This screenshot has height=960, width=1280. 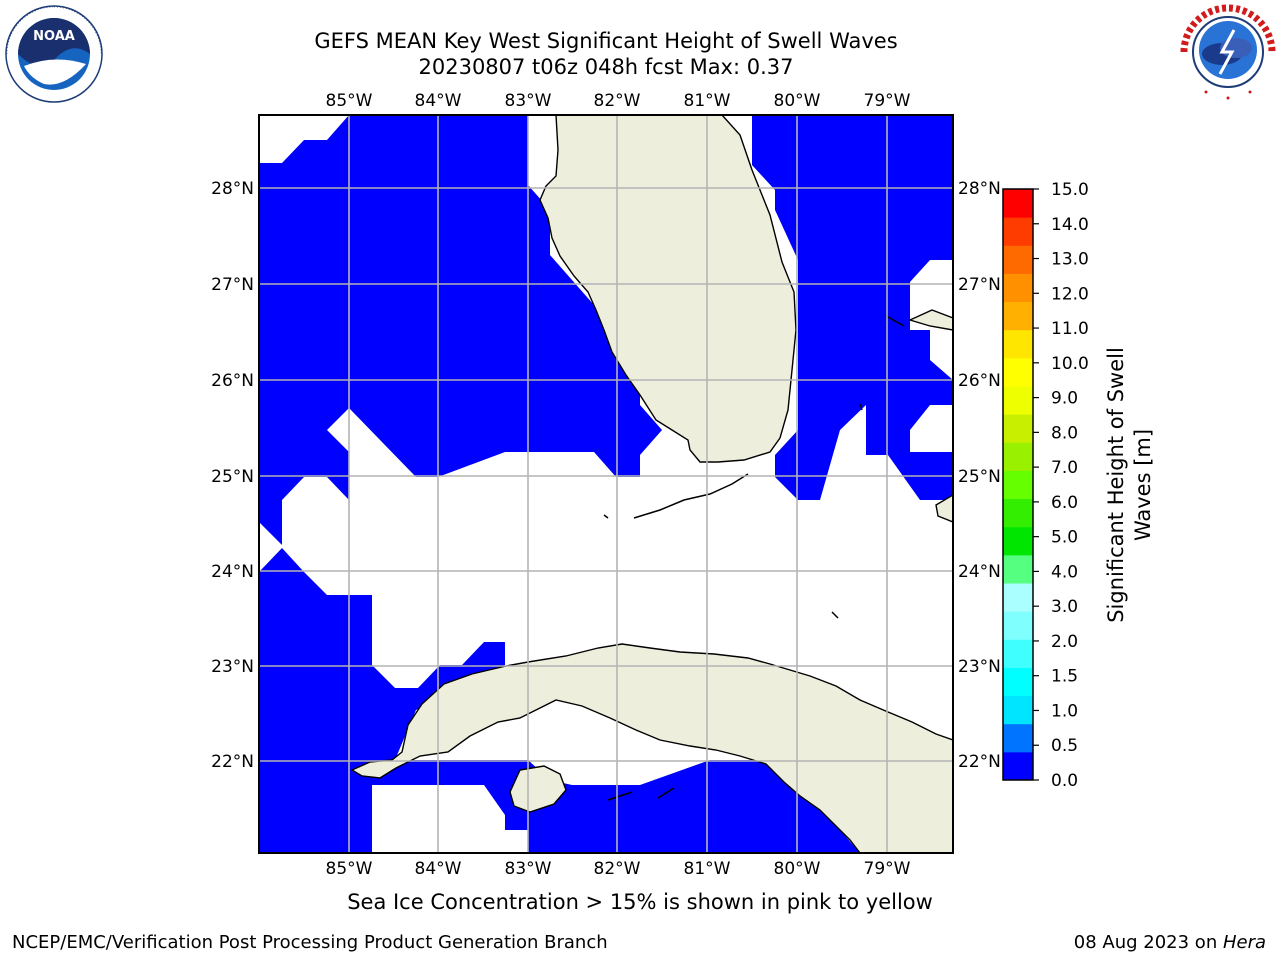 I want to click on bahamas-east, so click(x=944, y=508).